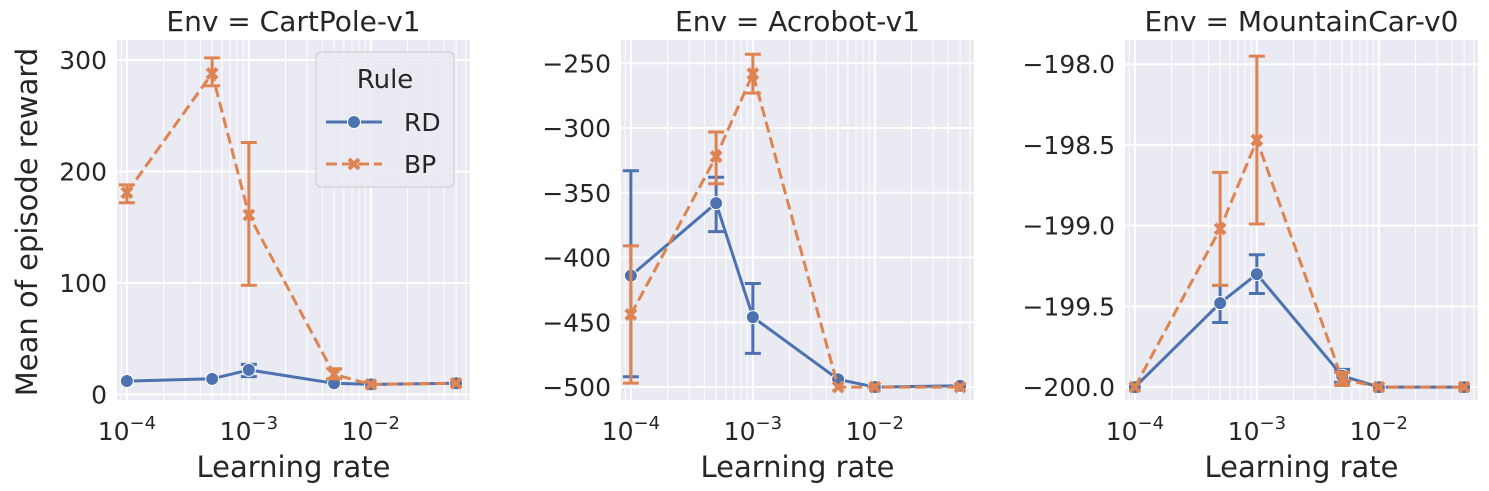 This screenshot has height=491, width=1489. I want to click on y-tick-label: 0, so click(99, 394).